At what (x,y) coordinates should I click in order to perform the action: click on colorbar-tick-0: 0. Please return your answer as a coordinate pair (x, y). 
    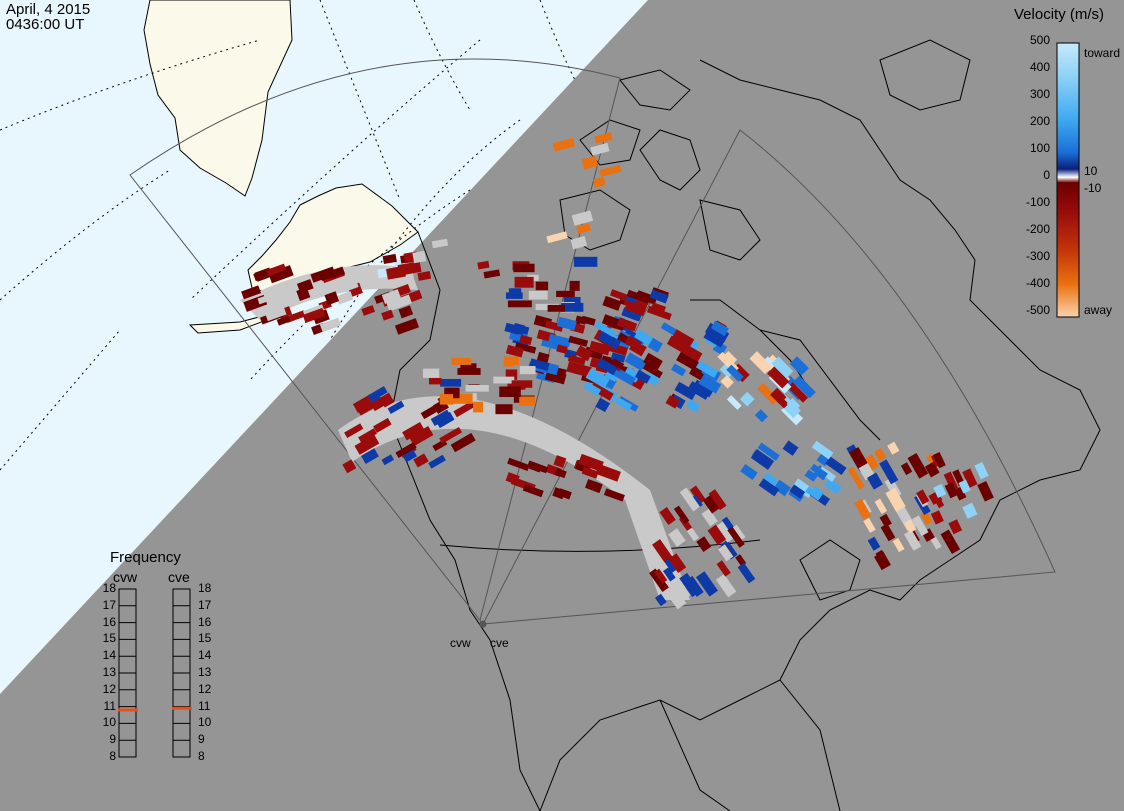
    Looking at the image, I should click on (1046, 175).